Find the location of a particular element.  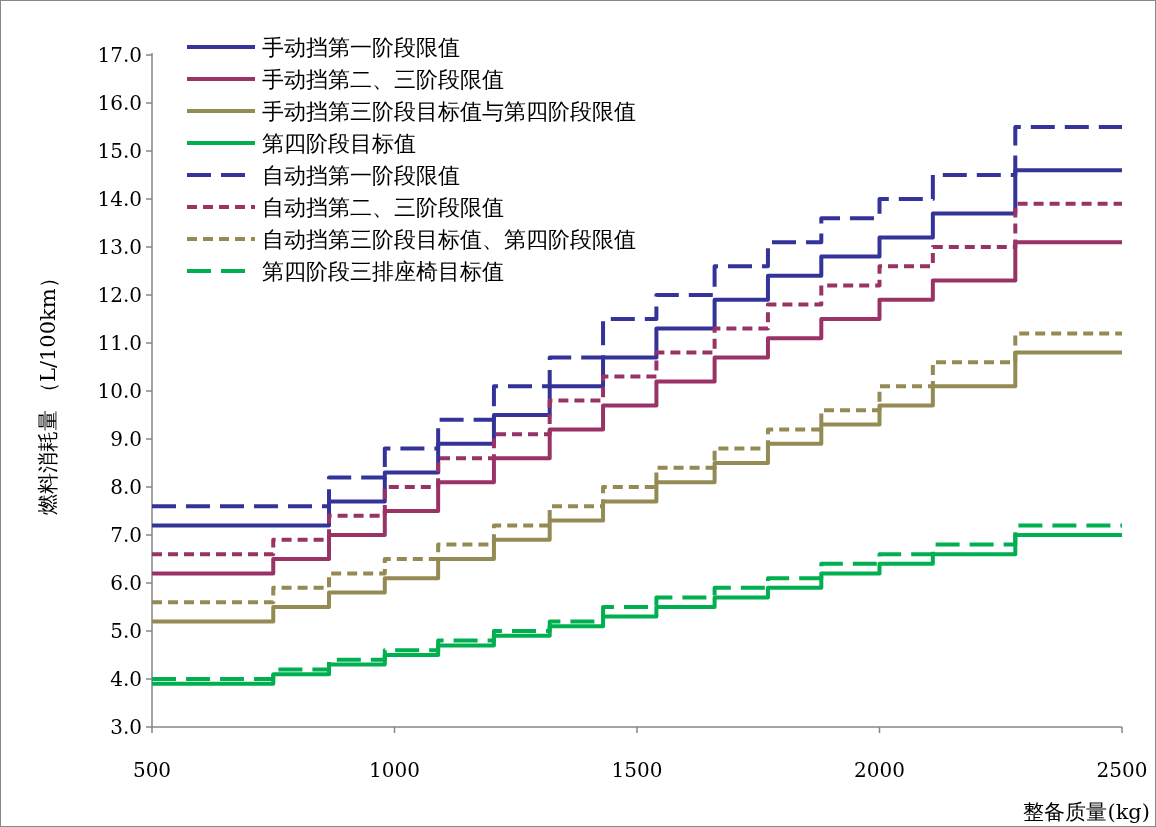

y-tick-label: 12.0 is located at coordinates (119, 295).